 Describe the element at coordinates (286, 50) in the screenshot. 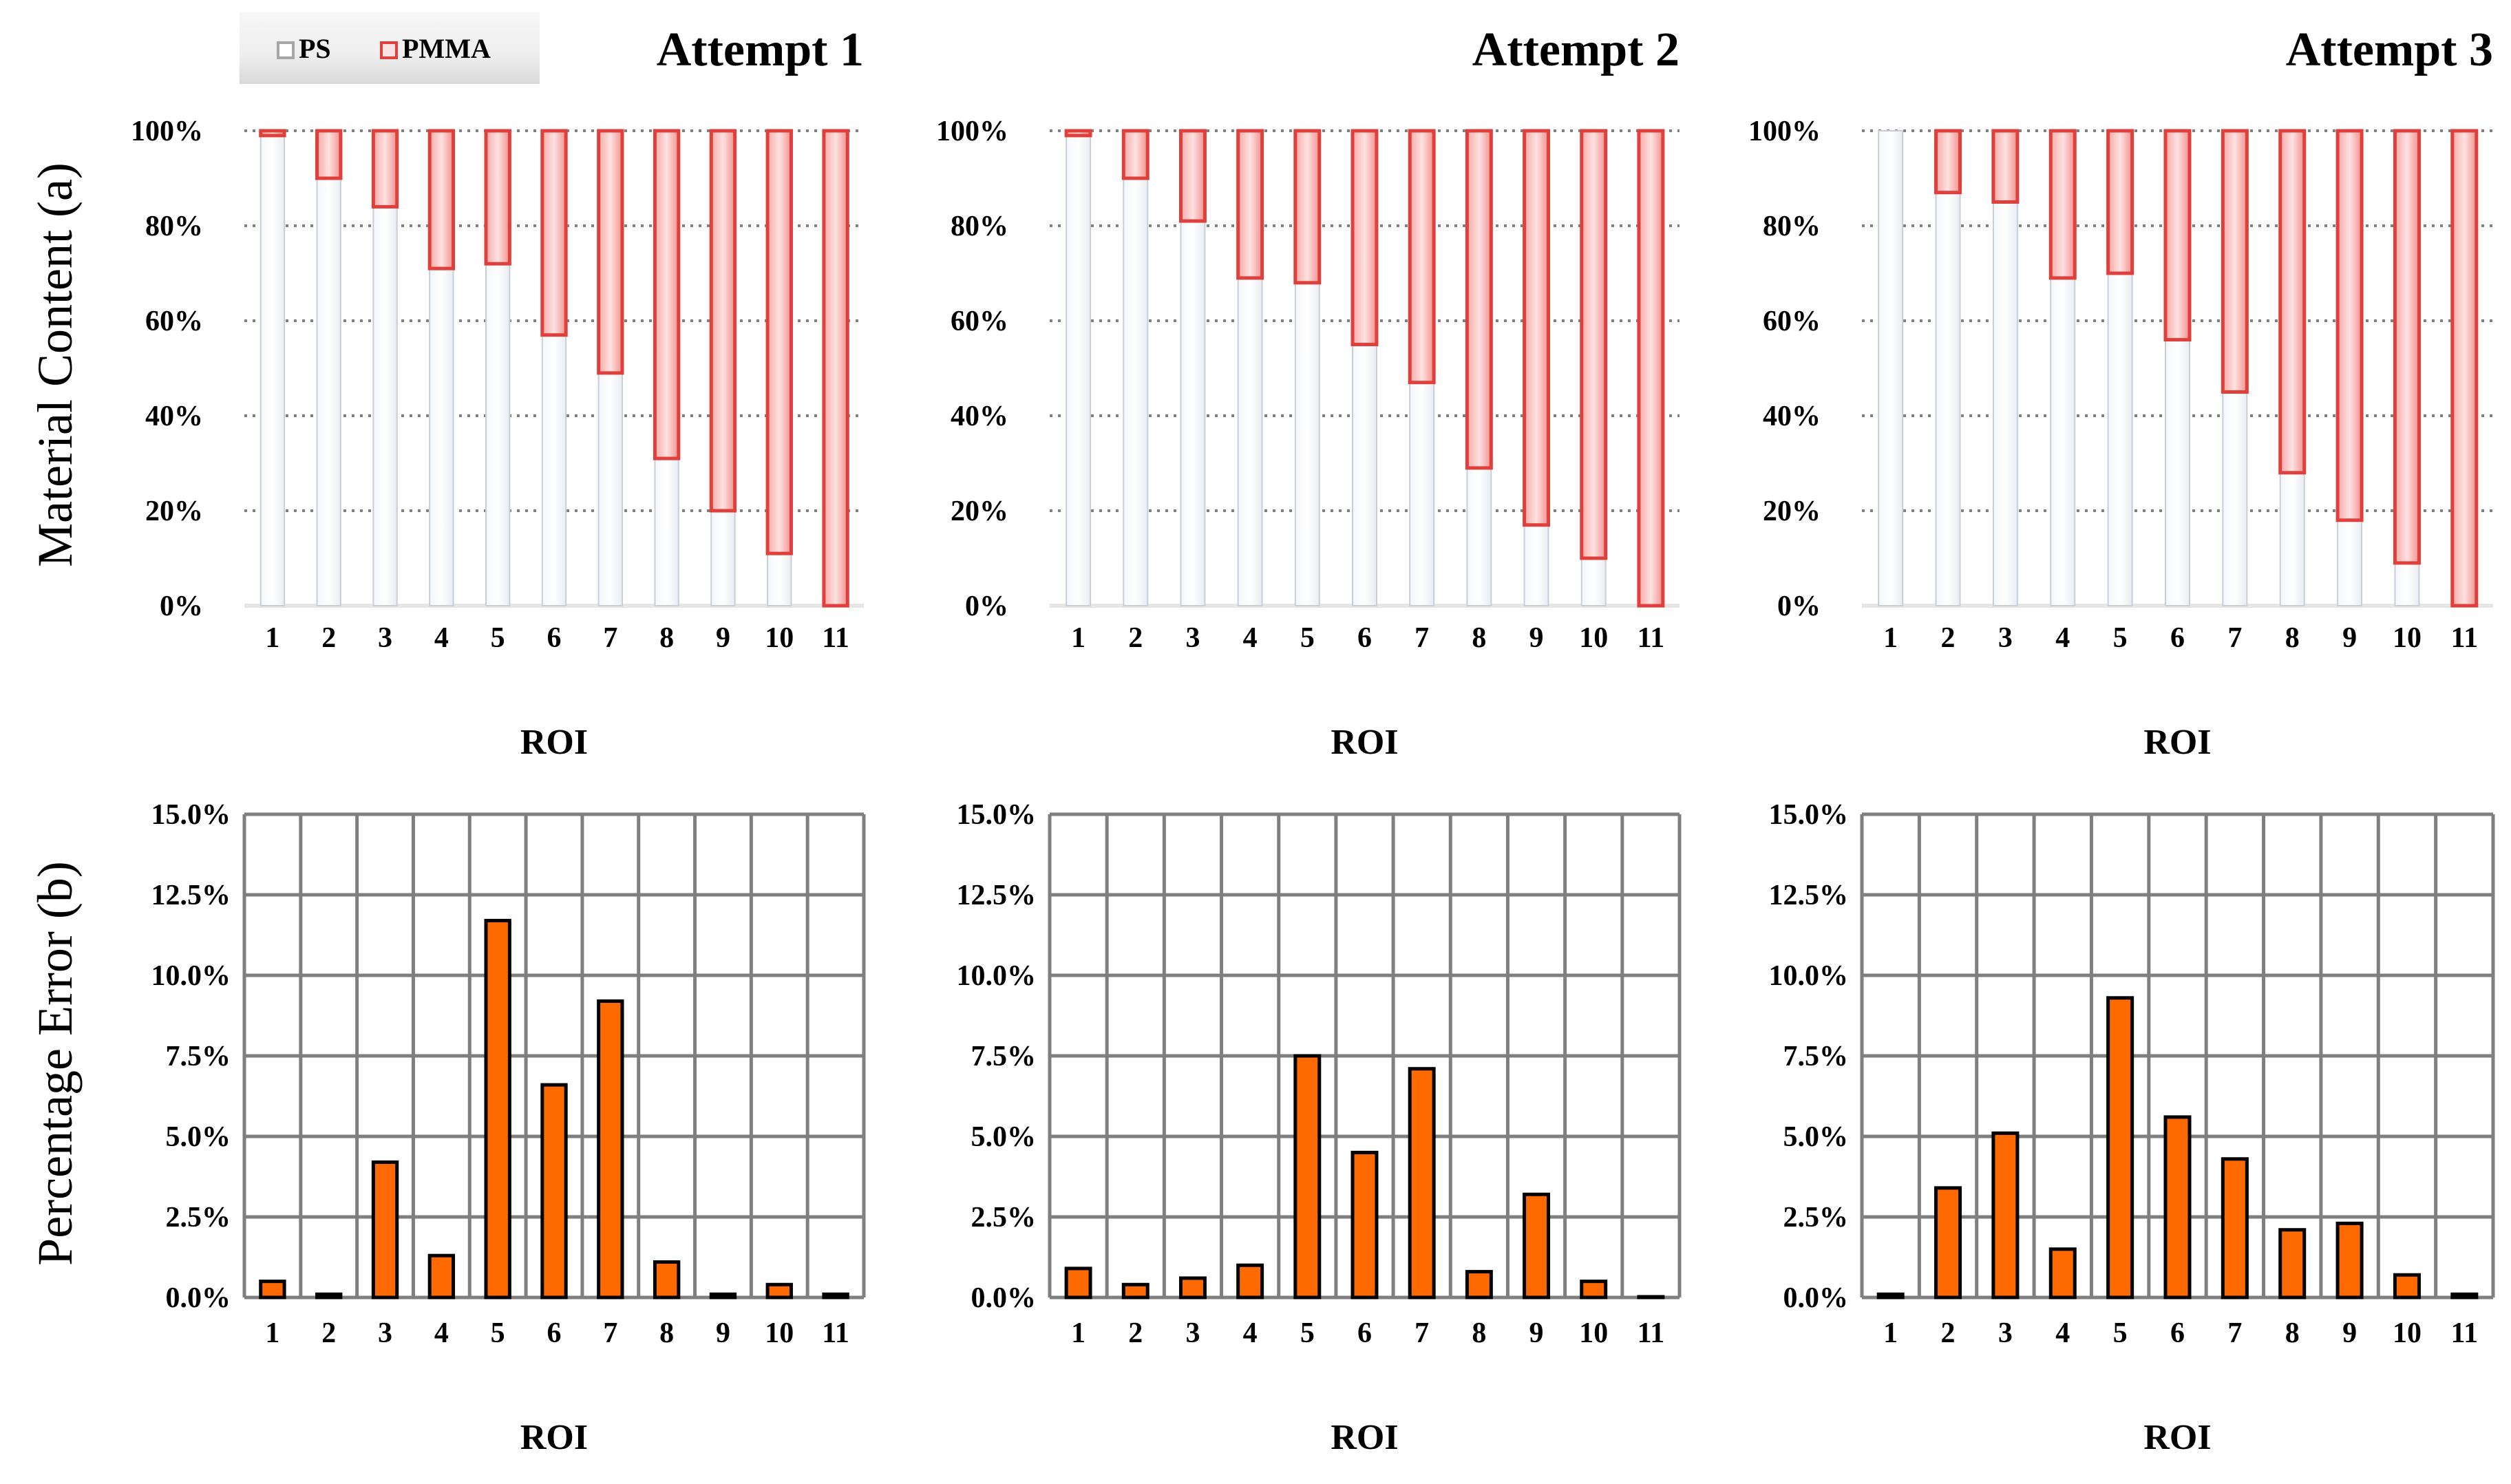

I see `legend-ps-swatch` at that location.